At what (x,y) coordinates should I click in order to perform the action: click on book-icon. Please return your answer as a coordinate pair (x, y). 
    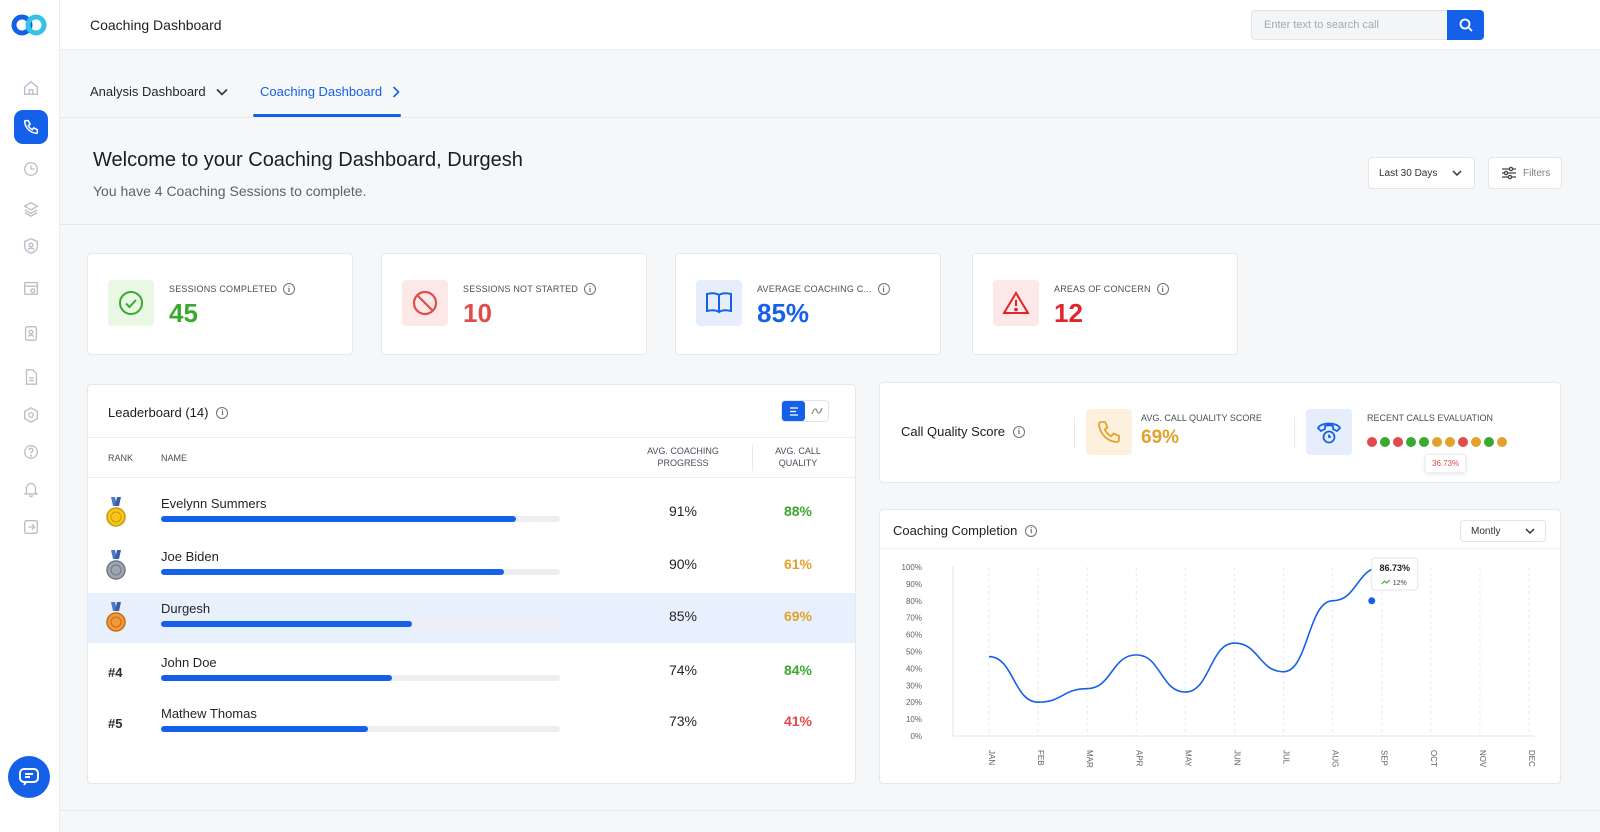
    Looking at the image, I should click on (719, 303).